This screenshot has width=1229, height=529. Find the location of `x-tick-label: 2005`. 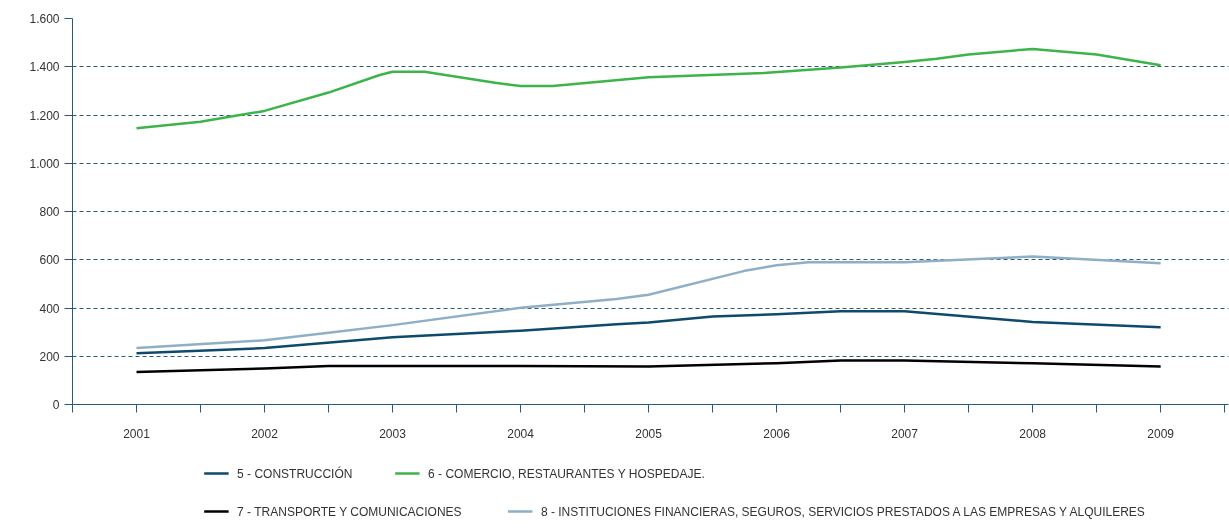

x-tick-label: 2005 is located at coordinates (649, 433).